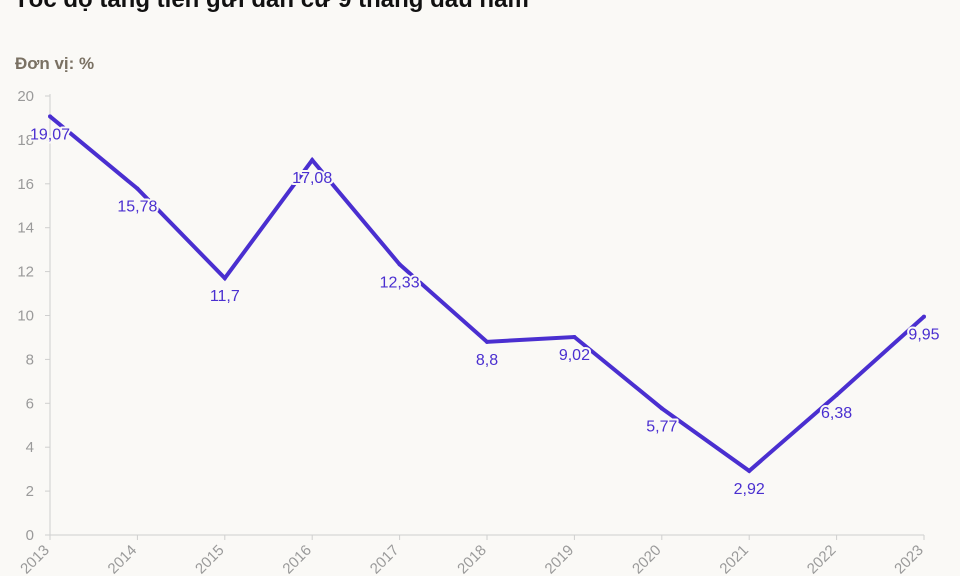  I want to click on y-tick-label: 8, so click(30, 359).